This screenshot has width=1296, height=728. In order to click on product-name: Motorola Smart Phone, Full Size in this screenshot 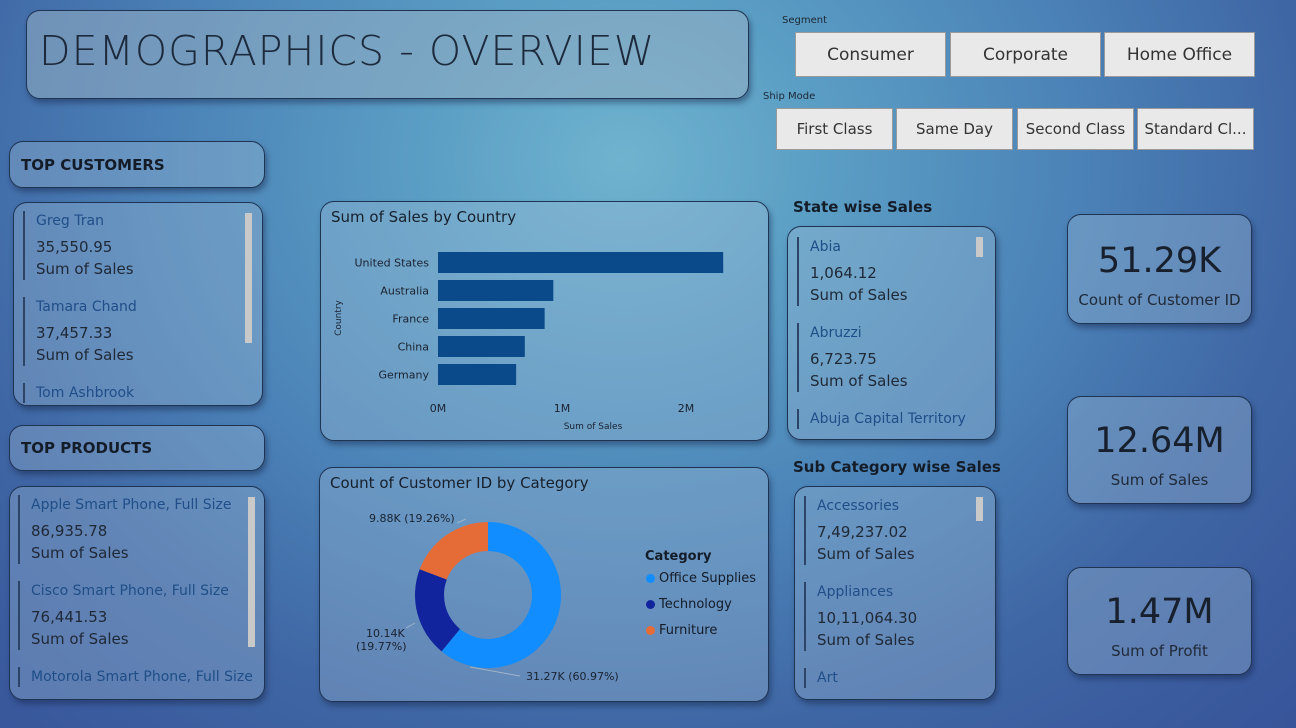, I will do `click(142, 677)`.